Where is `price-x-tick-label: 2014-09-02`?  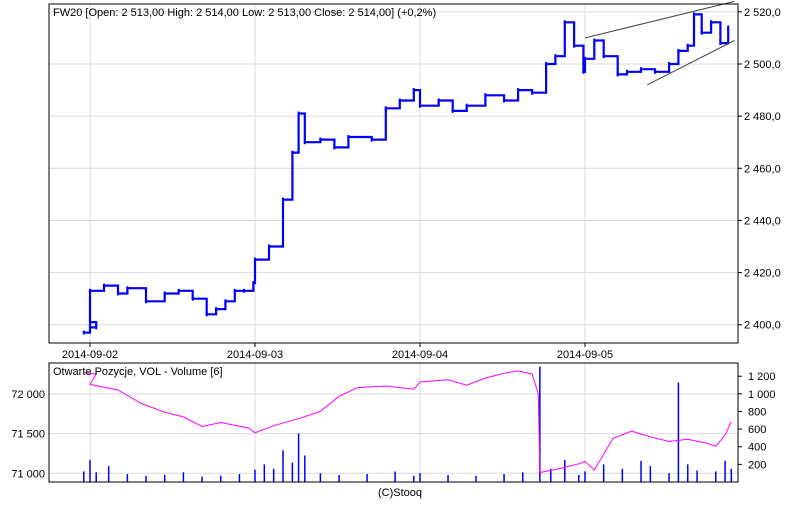
price-x-tick-label: 2014-09-02 is located at coordinates (90, 355).